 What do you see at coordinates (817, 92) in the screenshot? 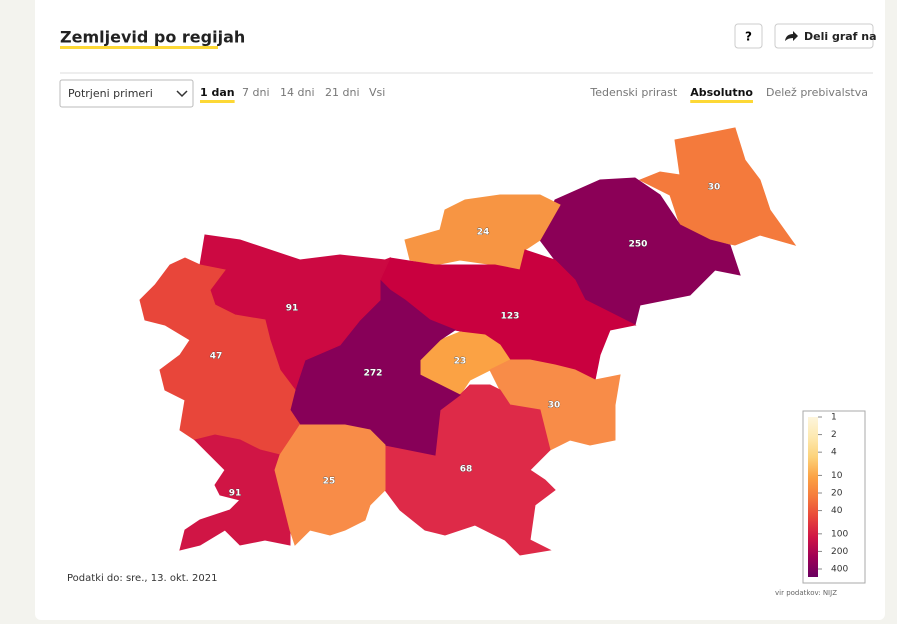
I see `mode-tab: Delež prebivalstva` at bounding box center [817, 92].